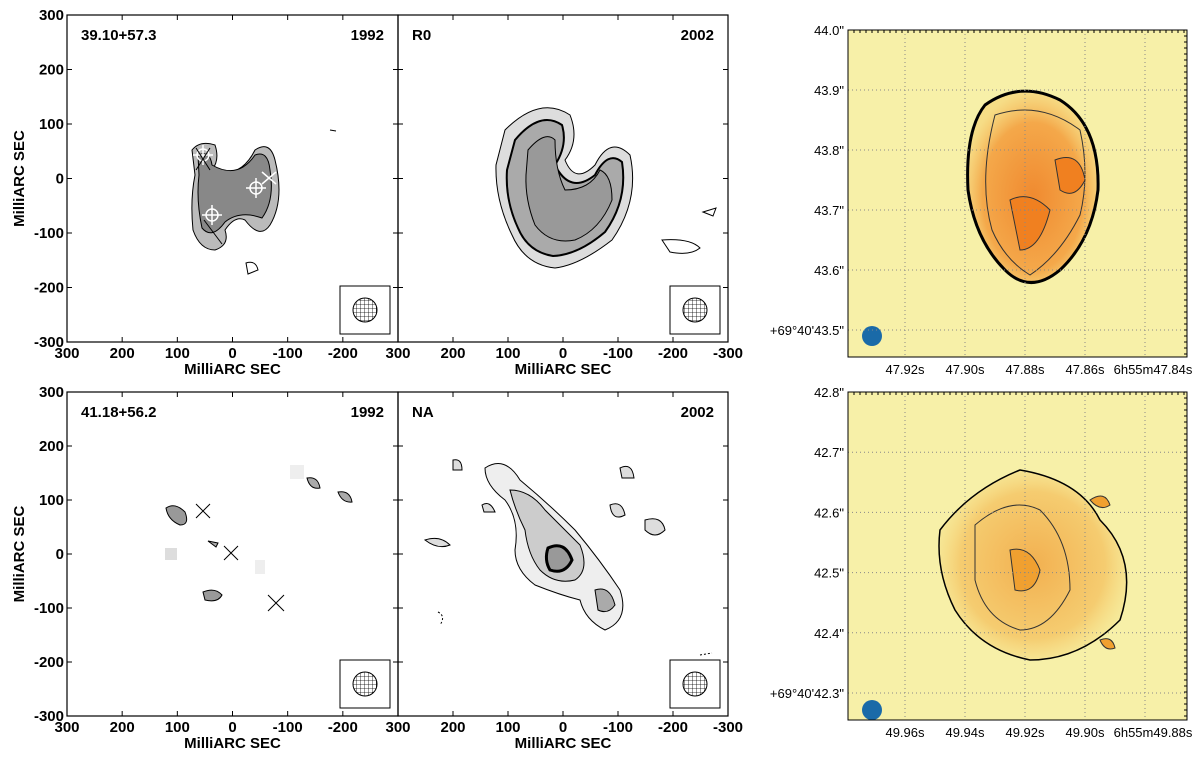 This screenshot has width=1192, height=760. What do you see at coordinates (829, 30) in the screenshot?
I see `y-tick-label: 44.0"` at bounding box center [829, 30].